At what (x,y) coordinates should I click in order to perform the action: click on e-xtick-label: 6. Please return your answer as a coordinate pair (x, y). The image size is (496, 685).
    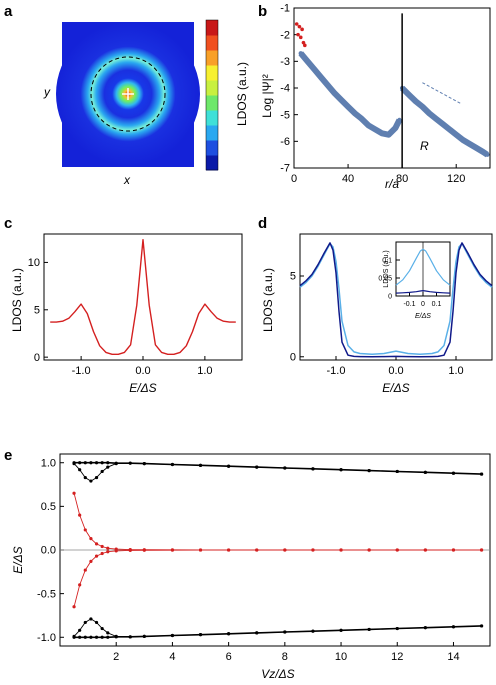
    Looking at the image, I should click on (229, 657).